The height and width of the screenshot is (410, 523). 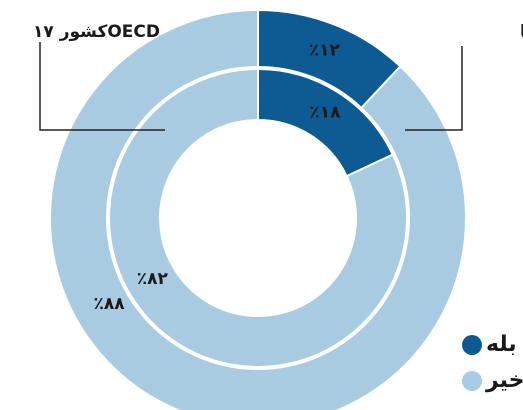 I want to click on value-label: ٪۱۲, so click(x=325, y=51).